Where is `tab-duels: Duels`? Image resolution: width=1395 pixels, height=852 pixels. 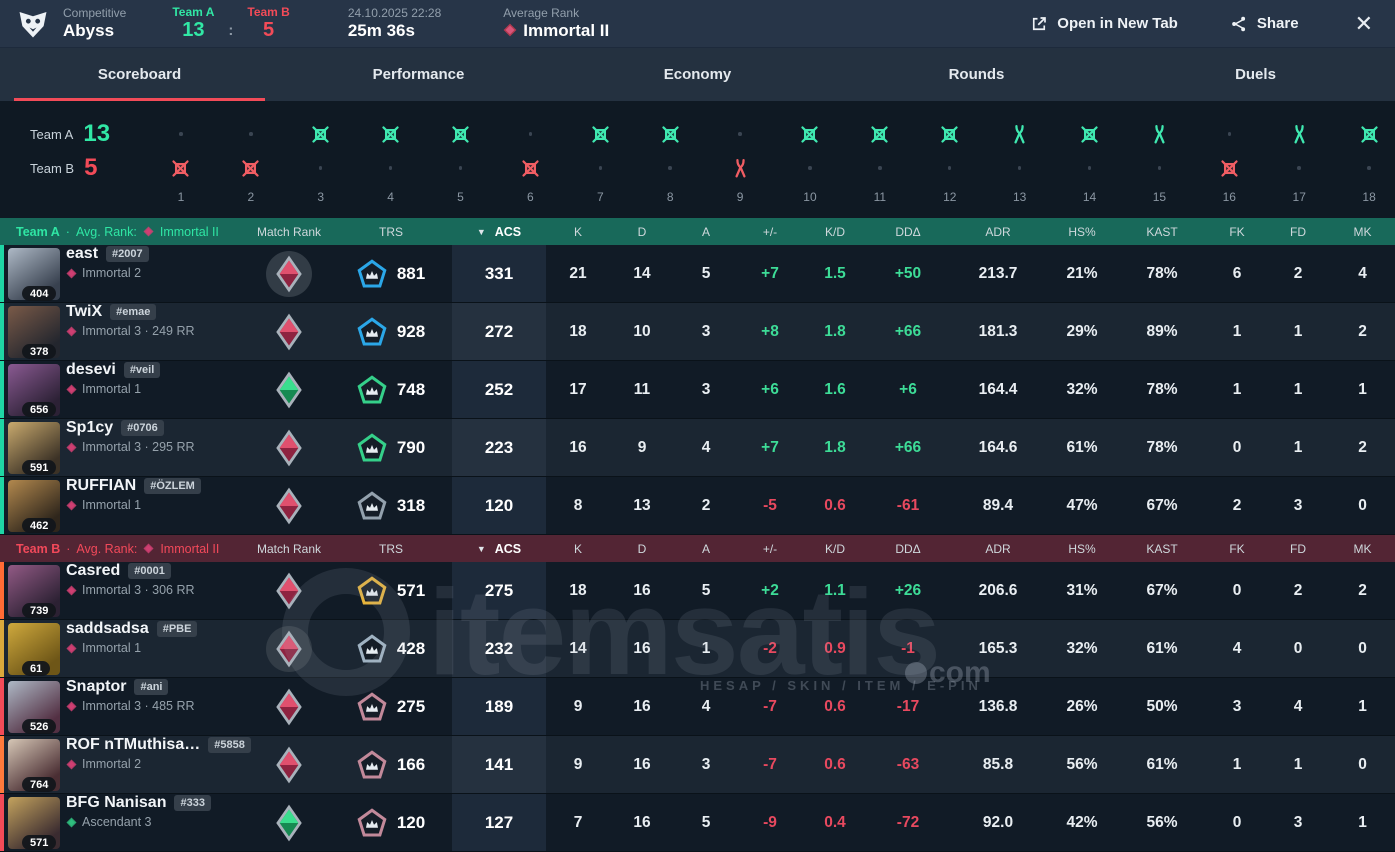
tab-duels: Duels is located at coordinates (1255, 74).